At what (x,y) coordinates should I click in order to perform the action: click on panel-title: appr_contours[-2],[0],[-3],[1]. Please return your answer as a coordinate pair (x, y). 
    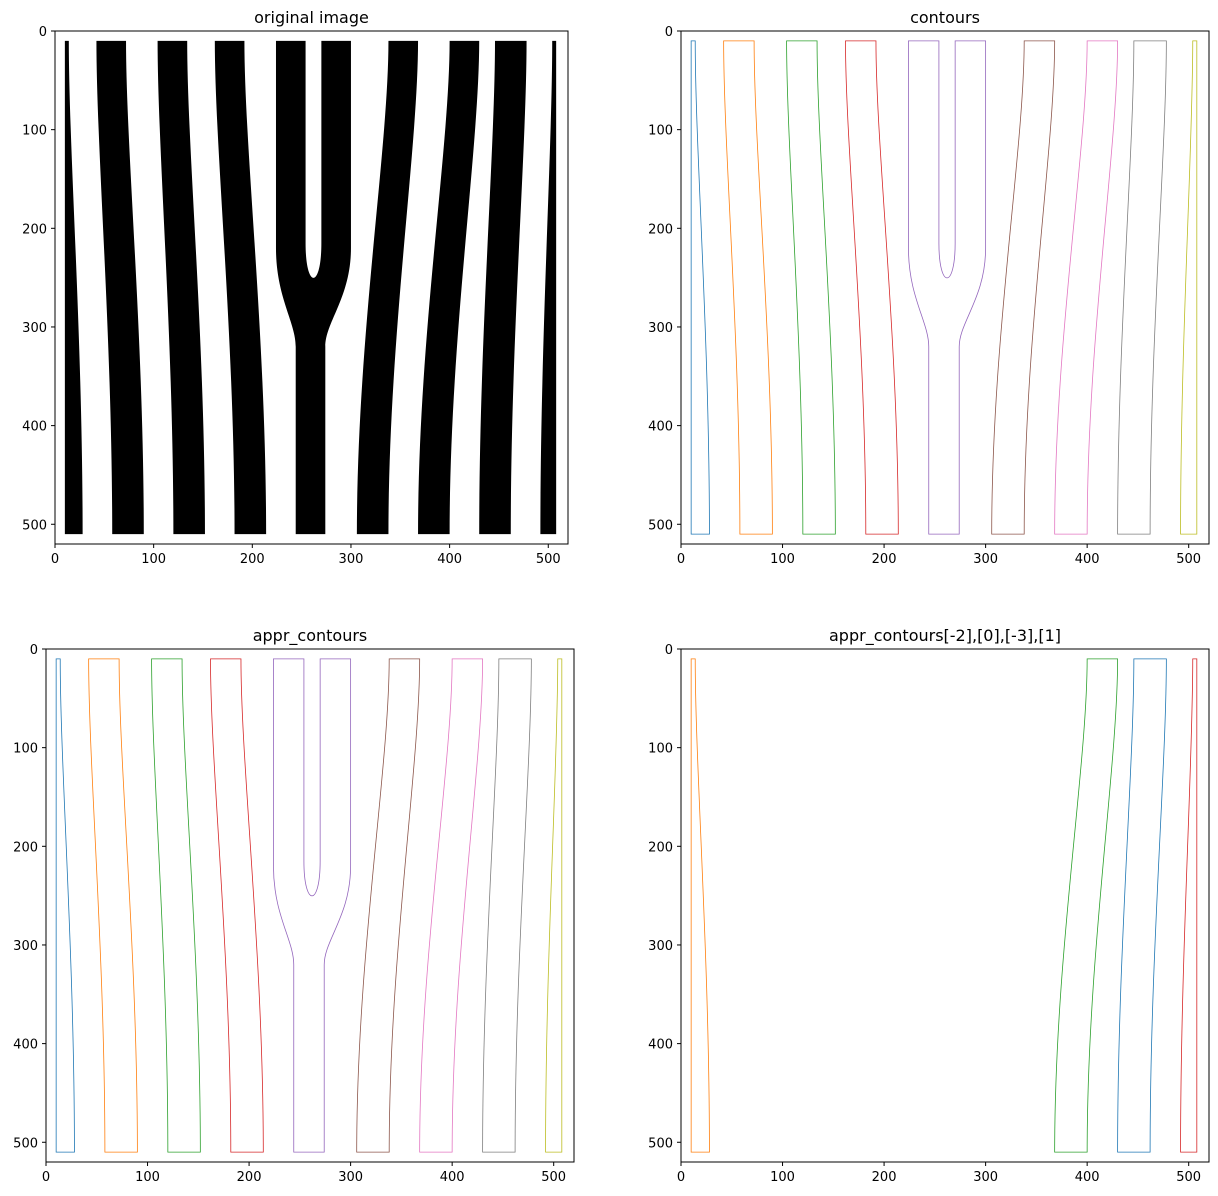
    Looking at the image, I should click on (945, 636).